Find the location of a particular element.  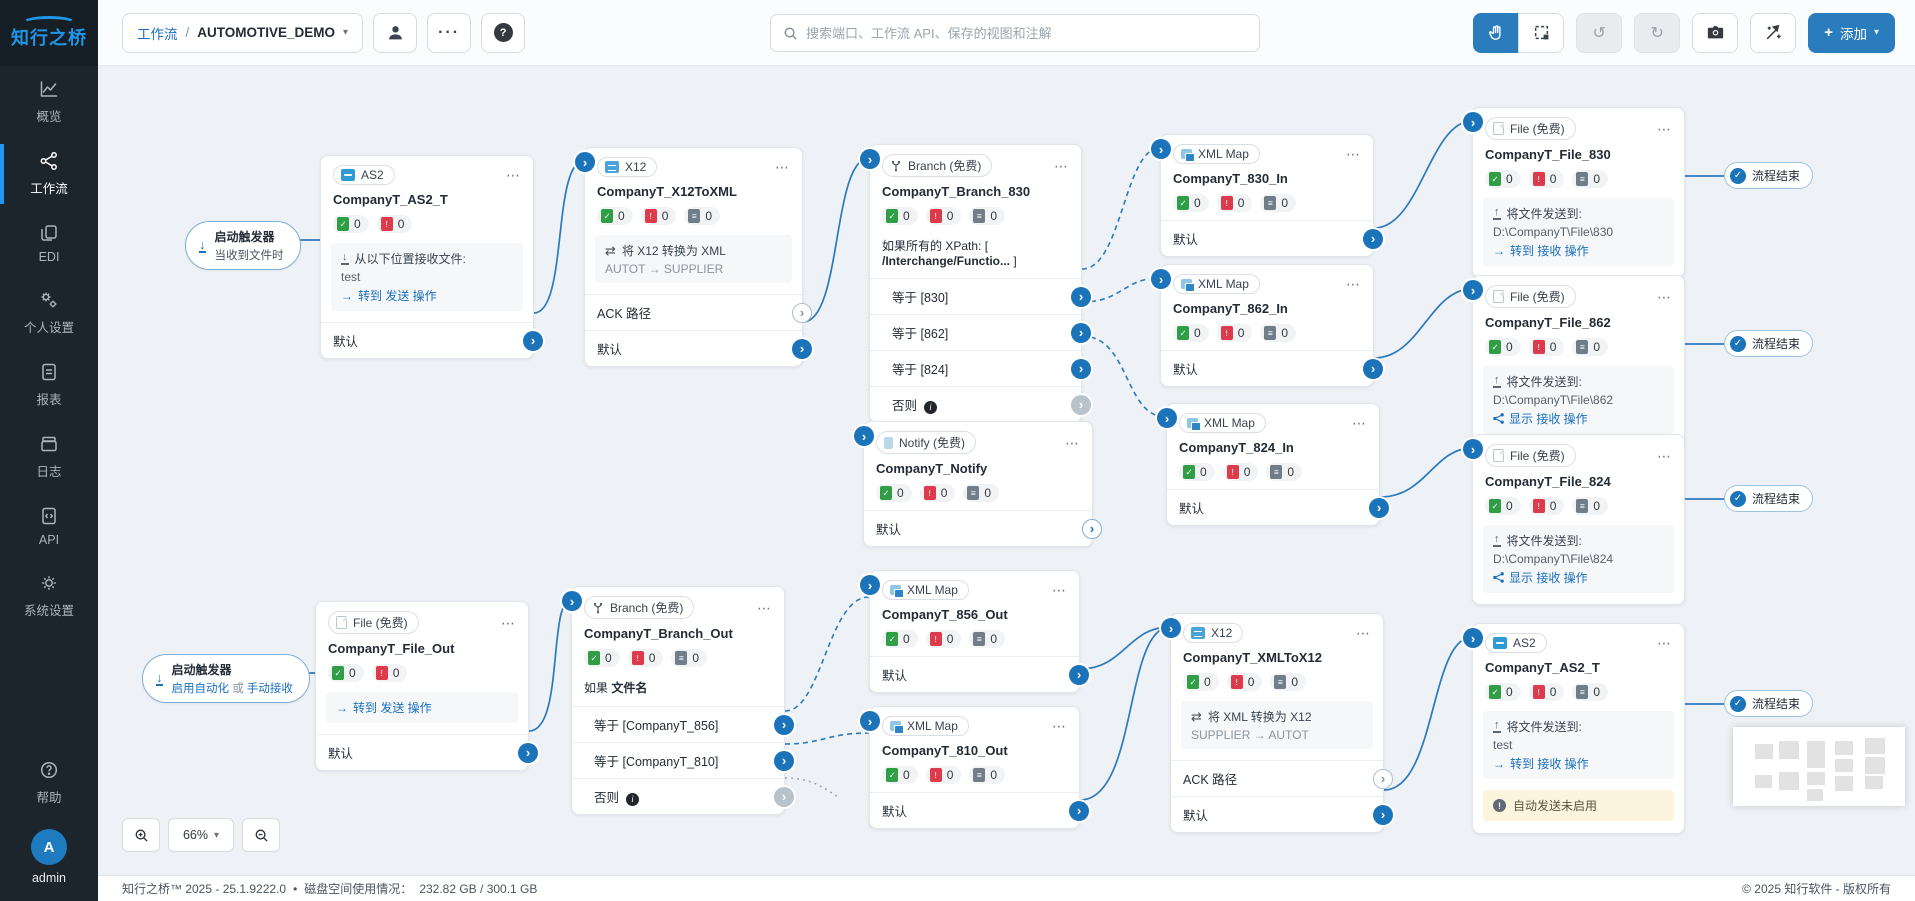

sidebar-item-overview: 概览 is located at coordinates (49, 102).